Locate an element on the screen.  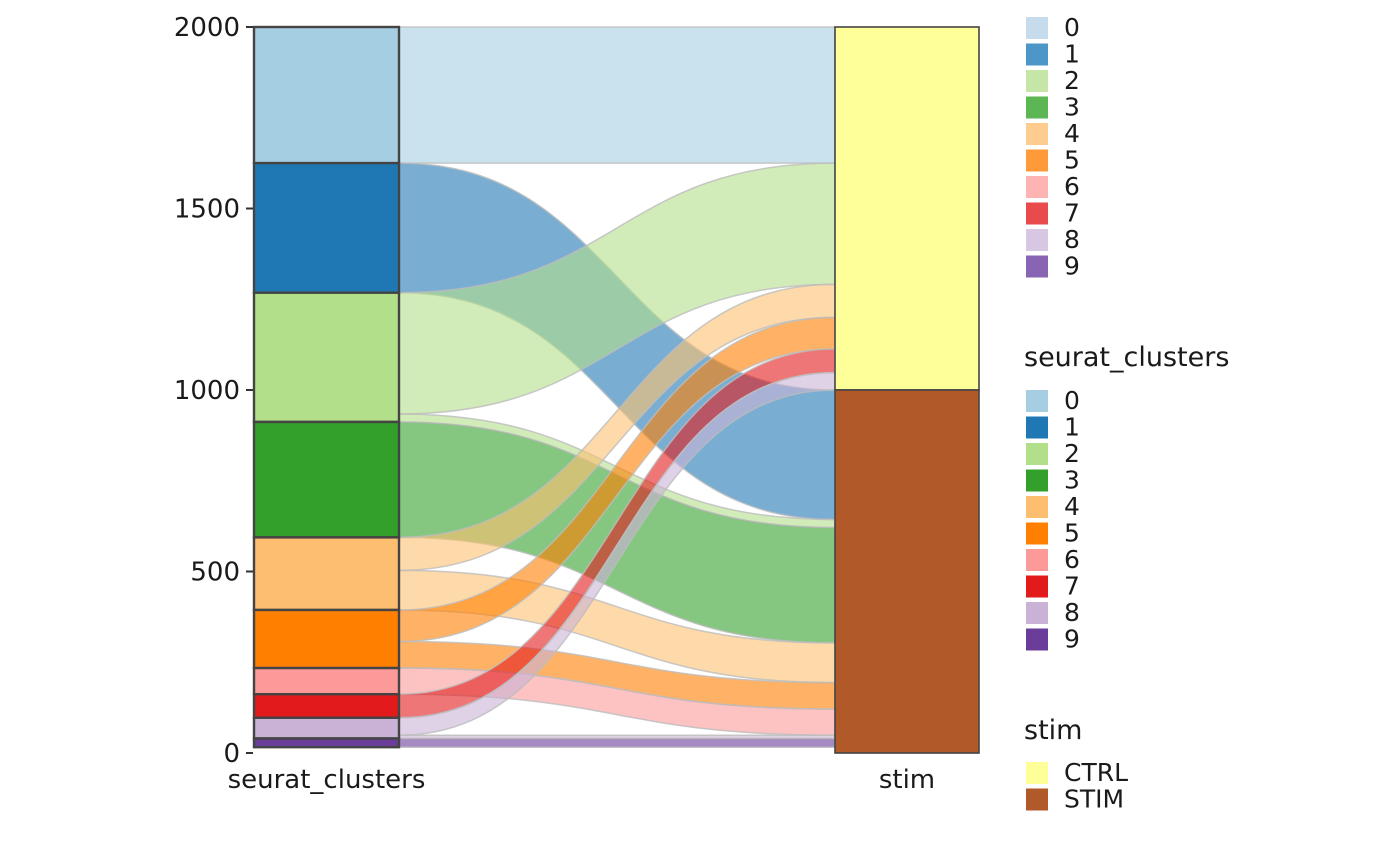
legend-label: STIM is located at coordinates (1094, 799).